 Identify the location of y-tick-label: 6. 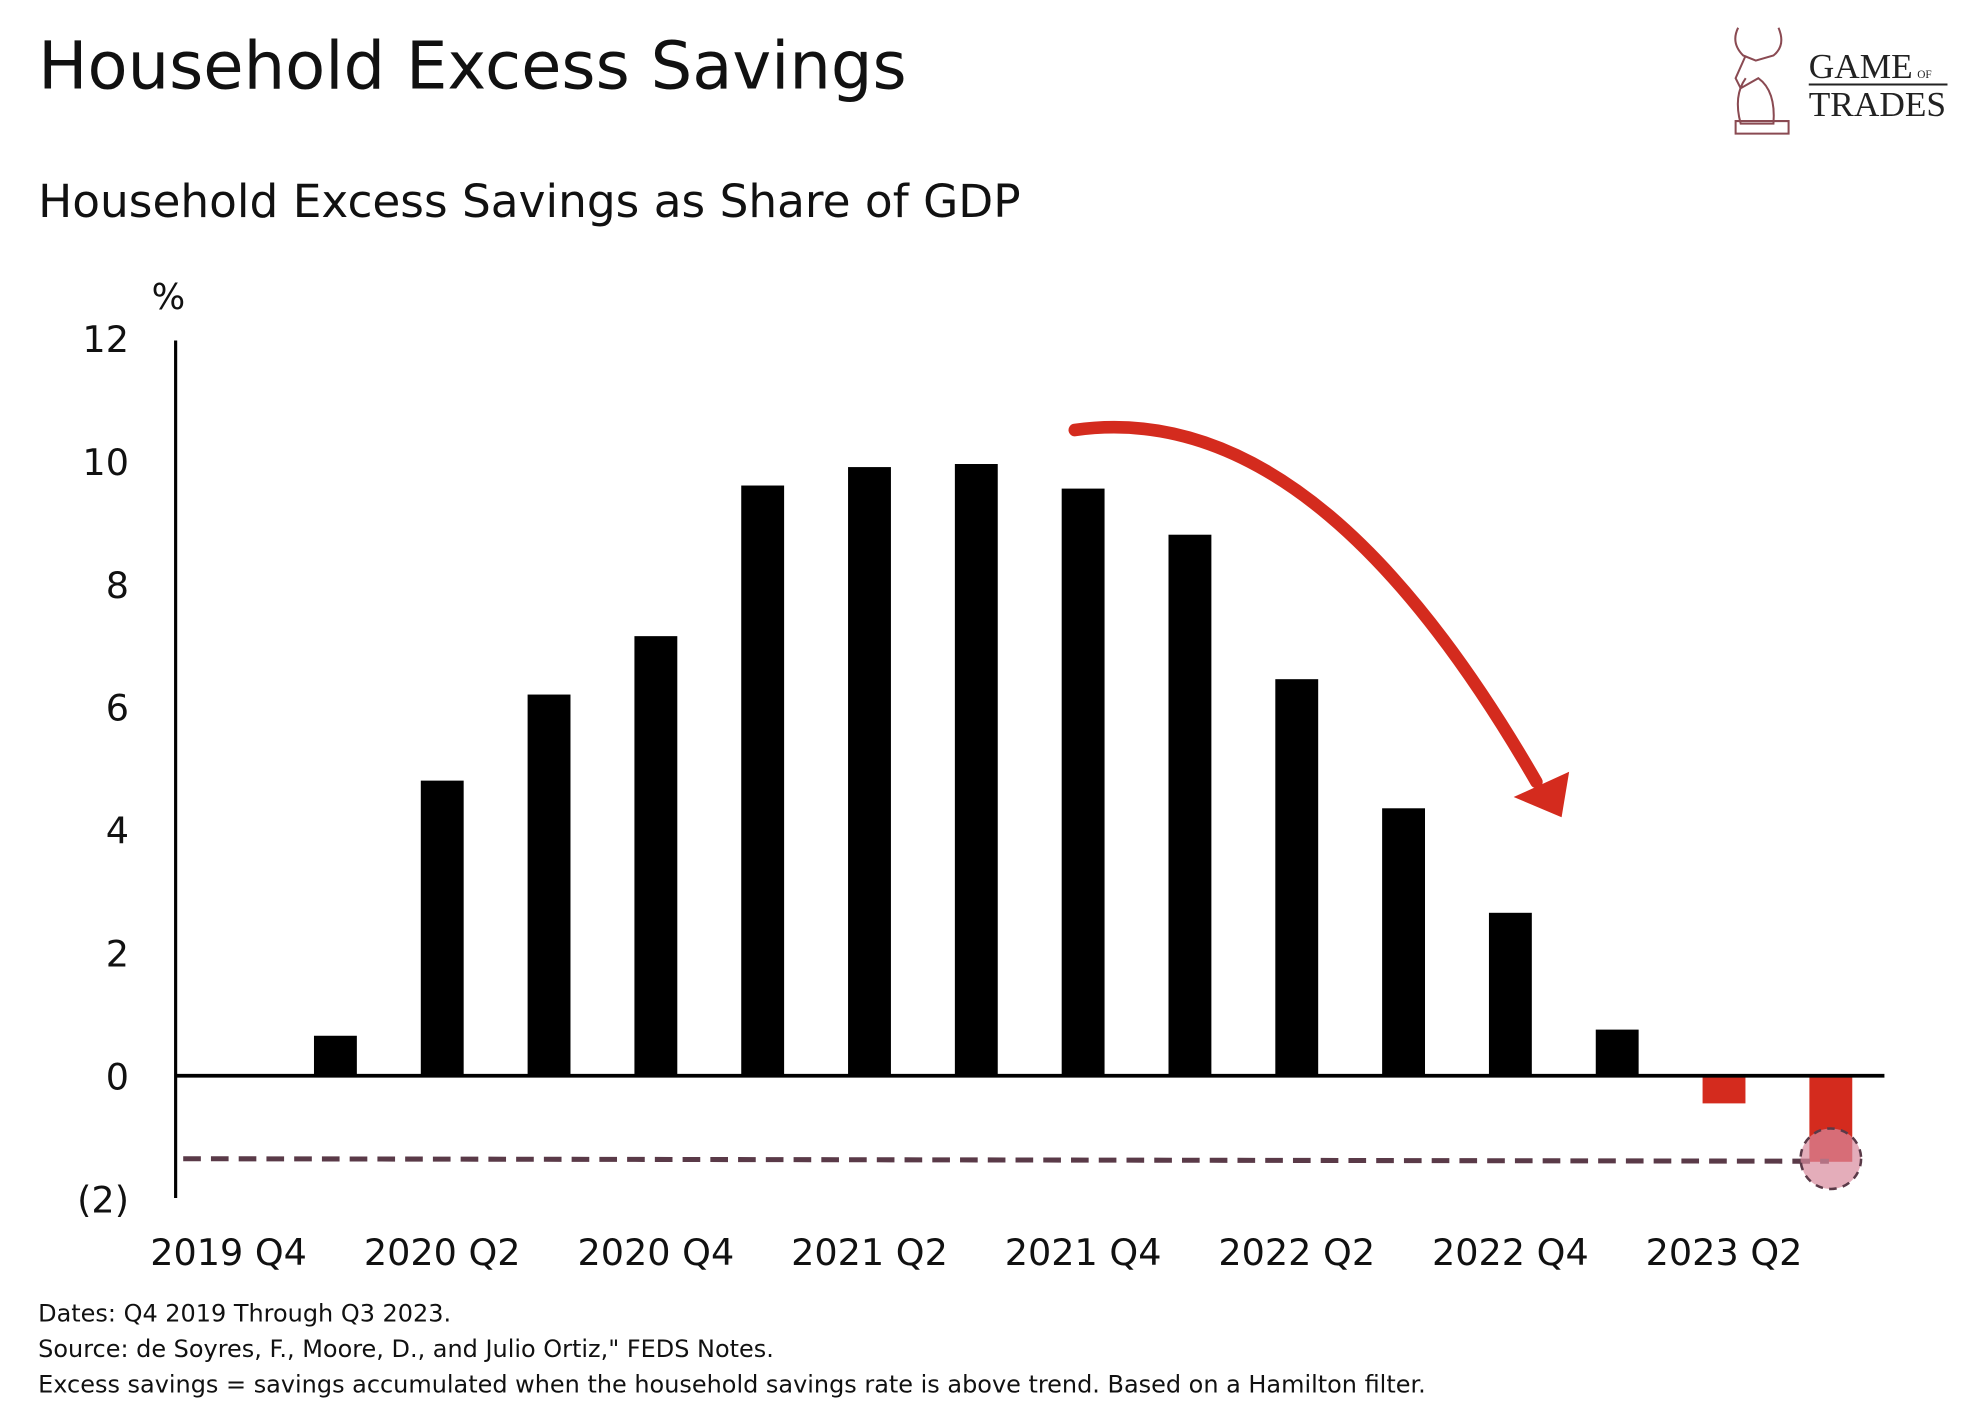
(117, 708).